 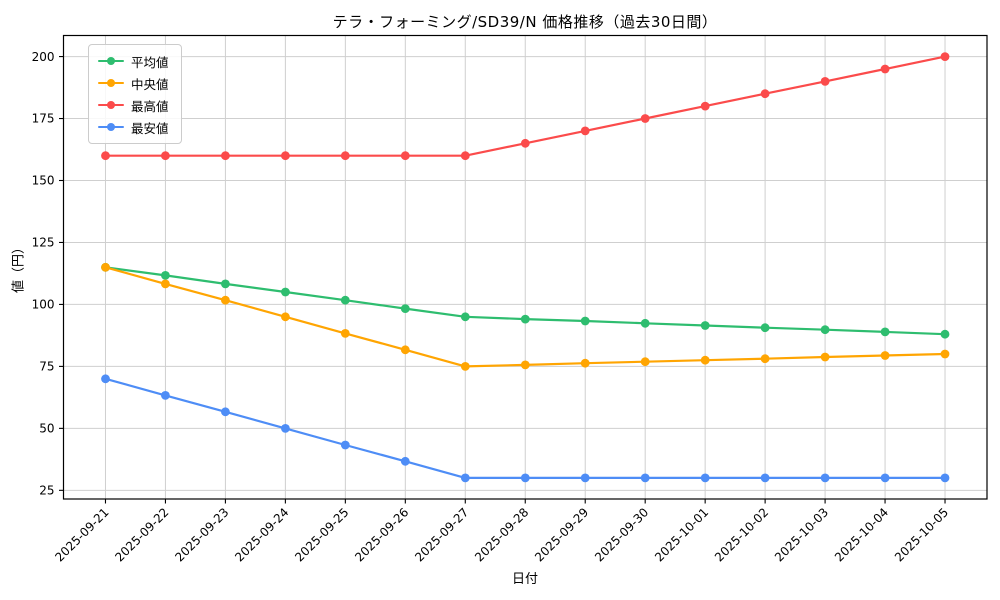 I want to click on legend-item-min: 最安値, so click(x=133, y=127).